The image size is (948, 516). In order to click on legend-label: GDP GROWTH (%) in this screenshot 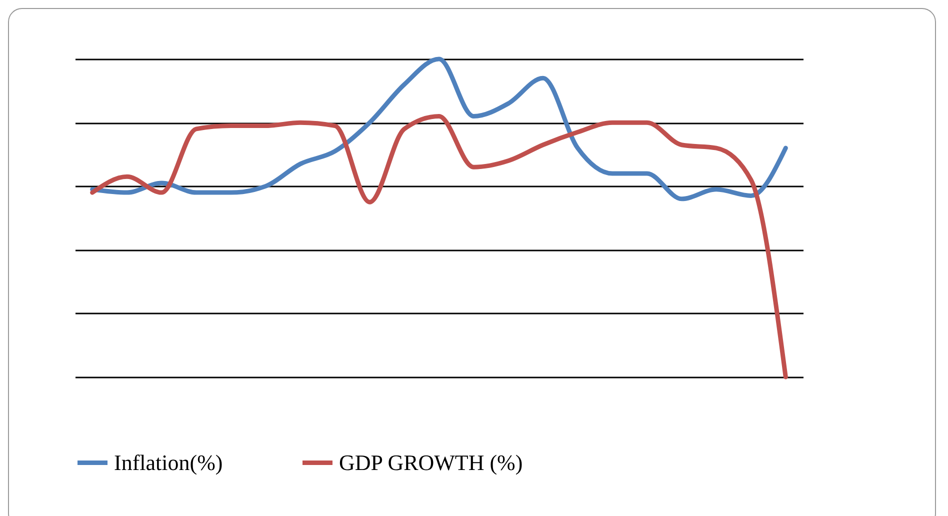, I will do `click(431, 462)`.